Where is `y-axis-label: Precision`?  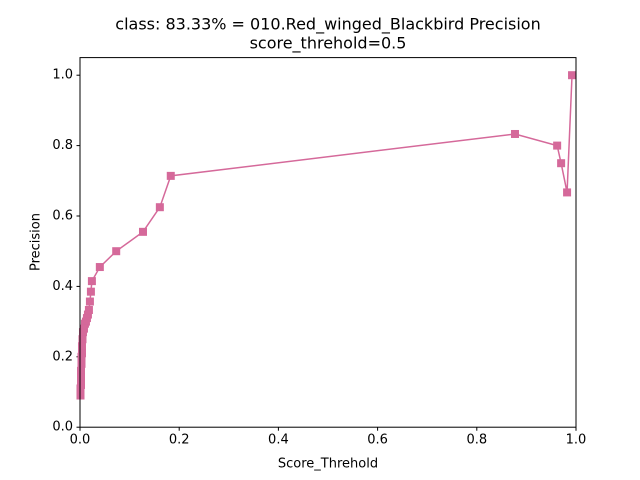 y-axis-label: Precision is located at coordinates (36, 242).